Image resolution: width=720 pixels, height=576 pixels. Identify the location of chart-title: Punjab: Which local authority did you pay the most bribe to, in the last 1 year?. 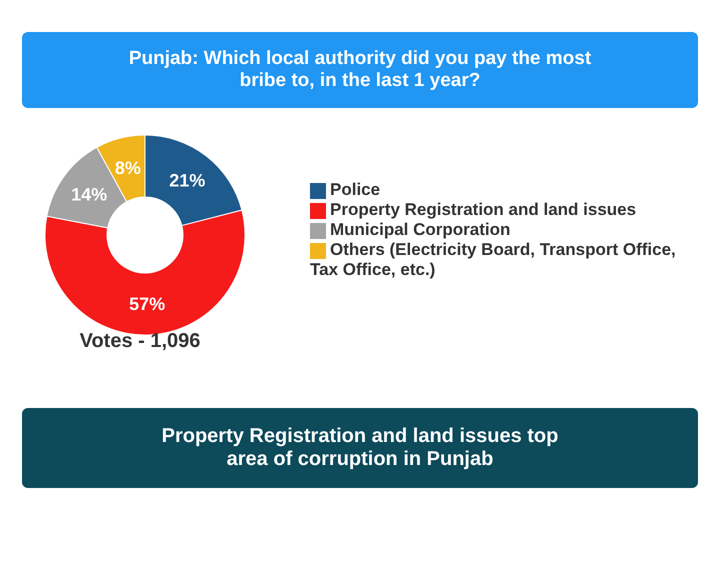
(360, 70).